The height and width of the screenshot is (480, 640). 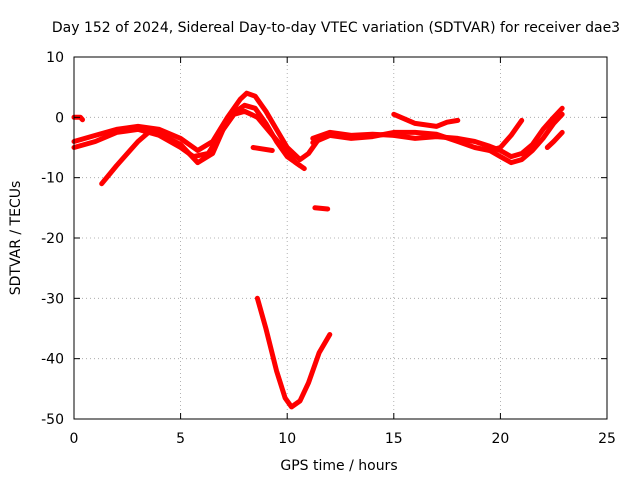 I want to click on x-tick-label: 15, so click(x=394, y=439).